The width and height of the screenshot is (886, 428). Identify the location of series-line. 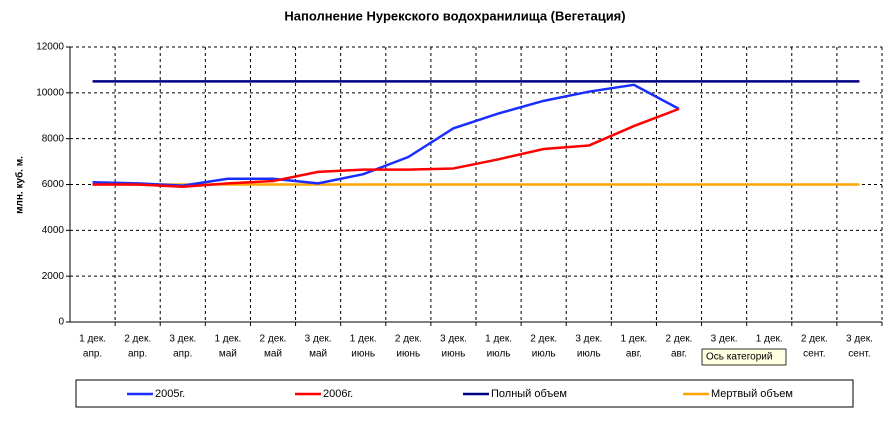
(386, 148).